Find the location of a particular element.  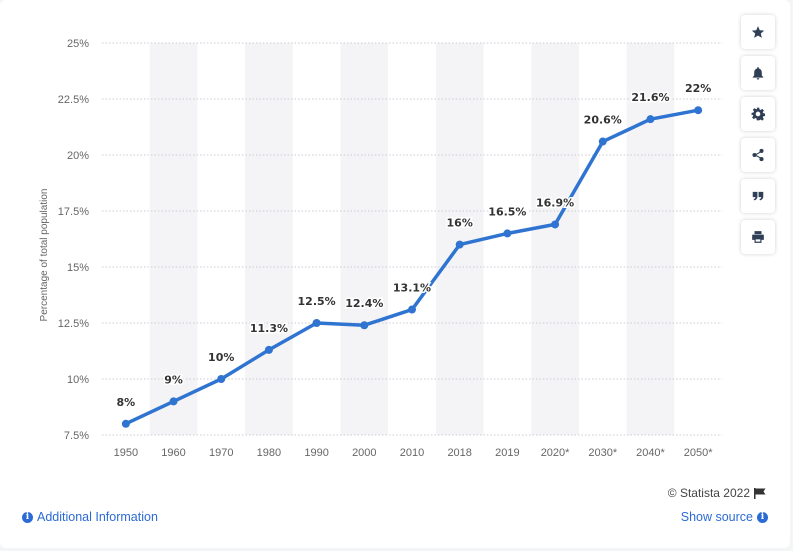

quote-icon is located at coordinates (758, 196).